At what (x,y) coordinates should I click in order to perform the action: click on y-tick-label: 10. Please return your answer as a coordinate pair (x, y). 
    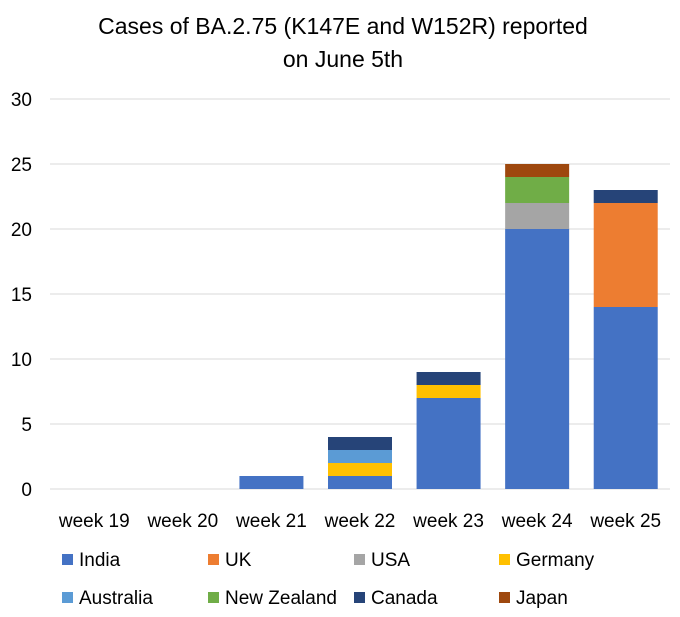
    Looking at the image, I should click on (21, 360).